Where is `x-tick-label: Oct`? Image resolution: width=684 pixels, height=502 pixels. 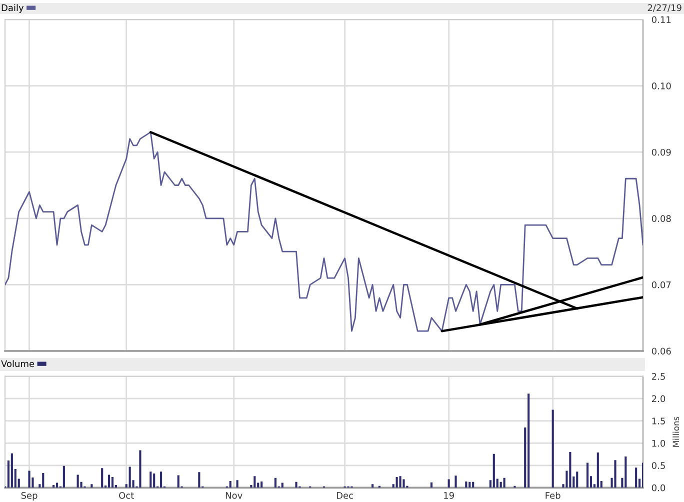 x-tick-label: Oct is located at coordinates (126, 495).